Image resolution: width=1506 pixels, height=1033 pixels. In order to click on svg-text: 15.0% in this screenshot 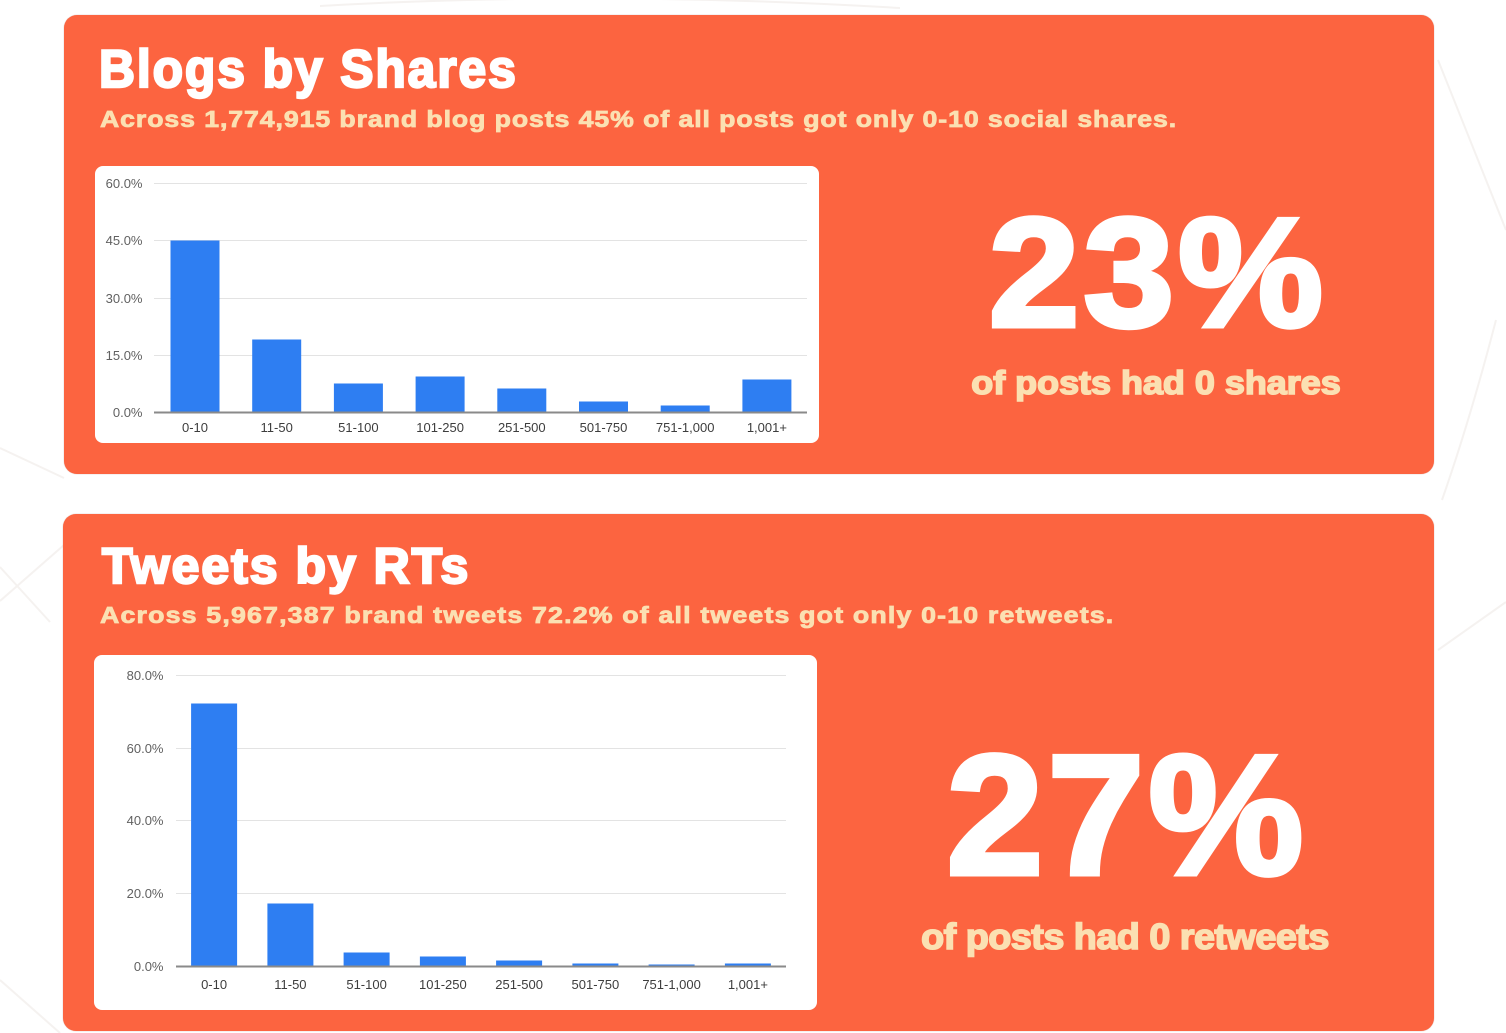, I will do `click(124, 355)`.